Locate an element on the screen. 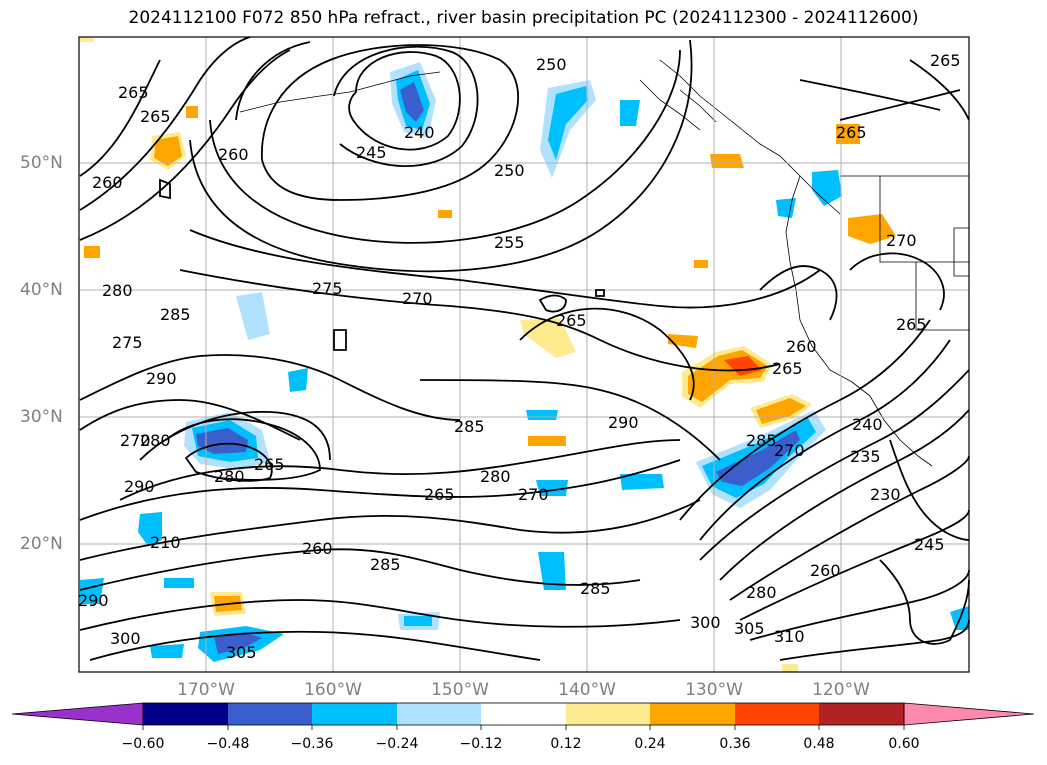 Image resolution: width=1047 pixels, height=765 pixels. colorbar is located at coordinates (523, 716).